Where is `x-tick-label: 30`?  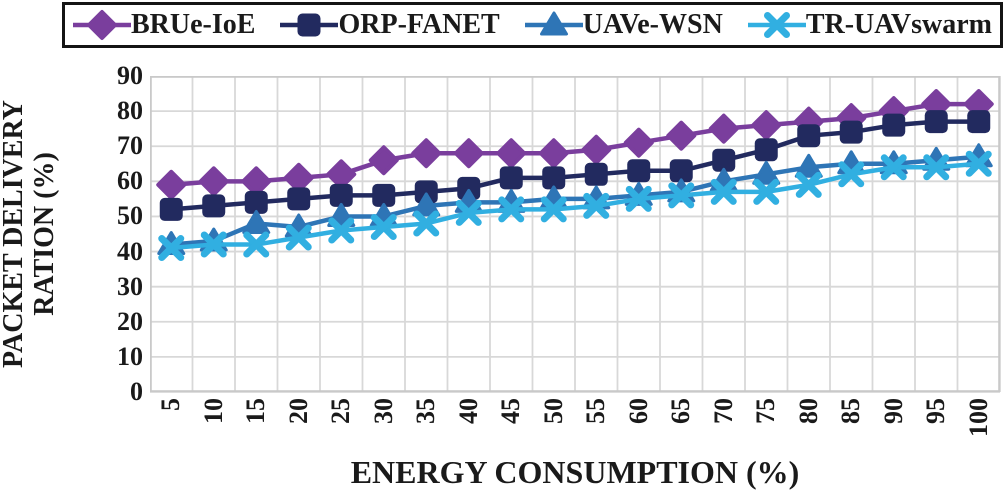 x-tick-label: 30 is located at coordinates (383, 411).